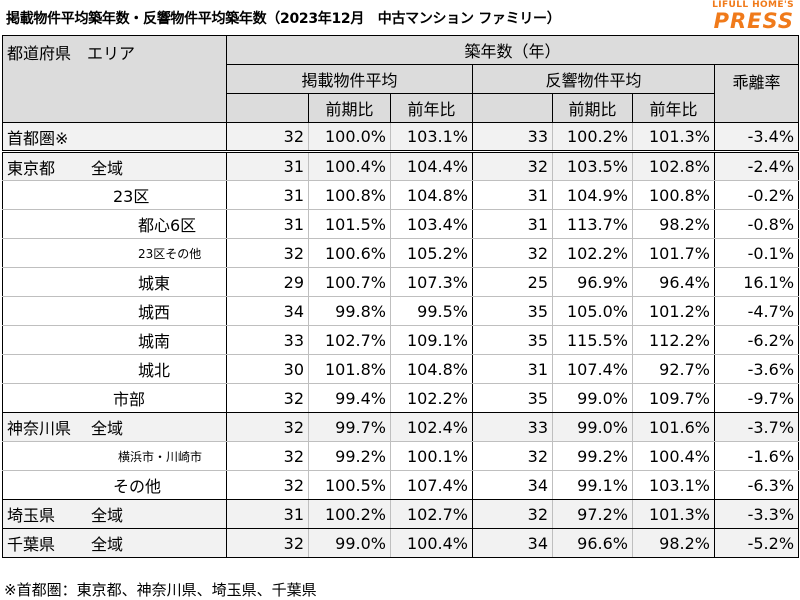  I want to click on listing-yoy: 107.3%, so click(431, 282).